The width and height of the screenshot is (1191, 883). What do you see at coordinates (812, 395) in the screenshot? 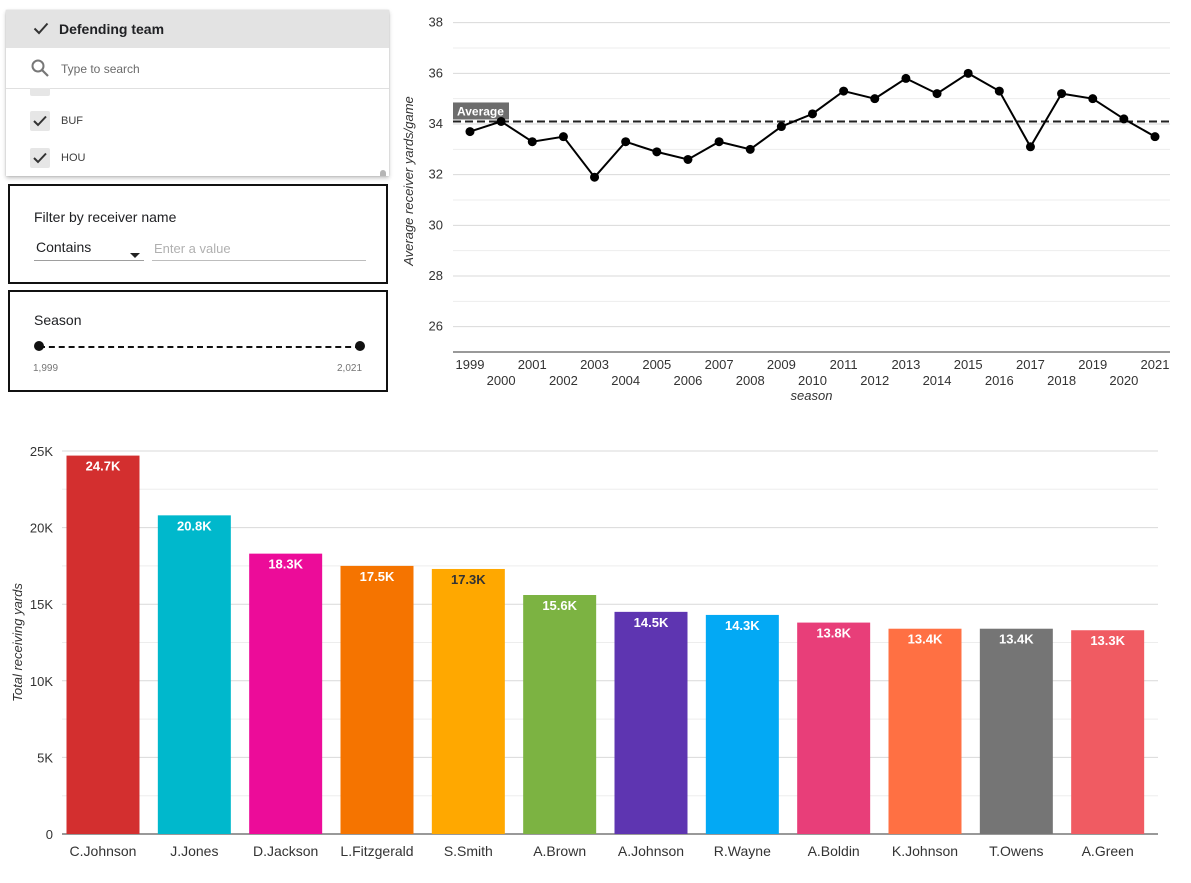
I see `x-axis-title: season` at bounding box center [812, 395].